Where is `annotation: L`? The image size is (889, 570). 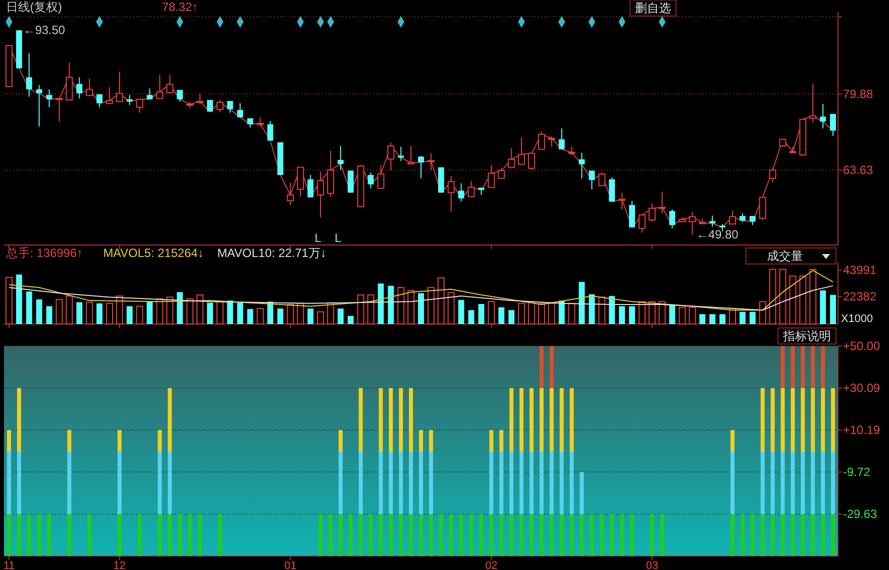
annotation: L is located at coordinates (318, 238).